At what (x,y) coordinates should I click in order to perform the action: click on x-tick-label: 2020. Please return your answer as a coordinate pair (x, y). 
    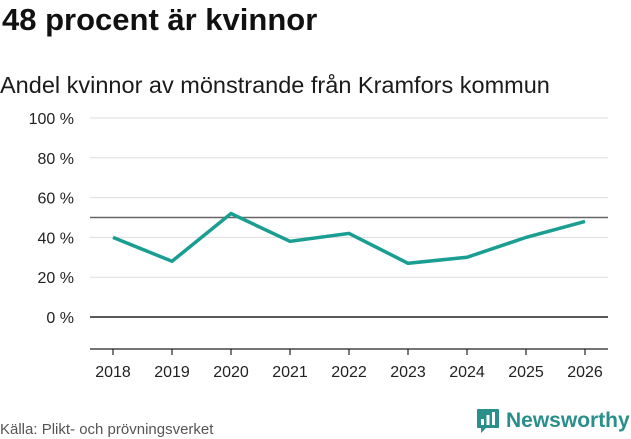
    Looking at the image, I should click on (231, 372).